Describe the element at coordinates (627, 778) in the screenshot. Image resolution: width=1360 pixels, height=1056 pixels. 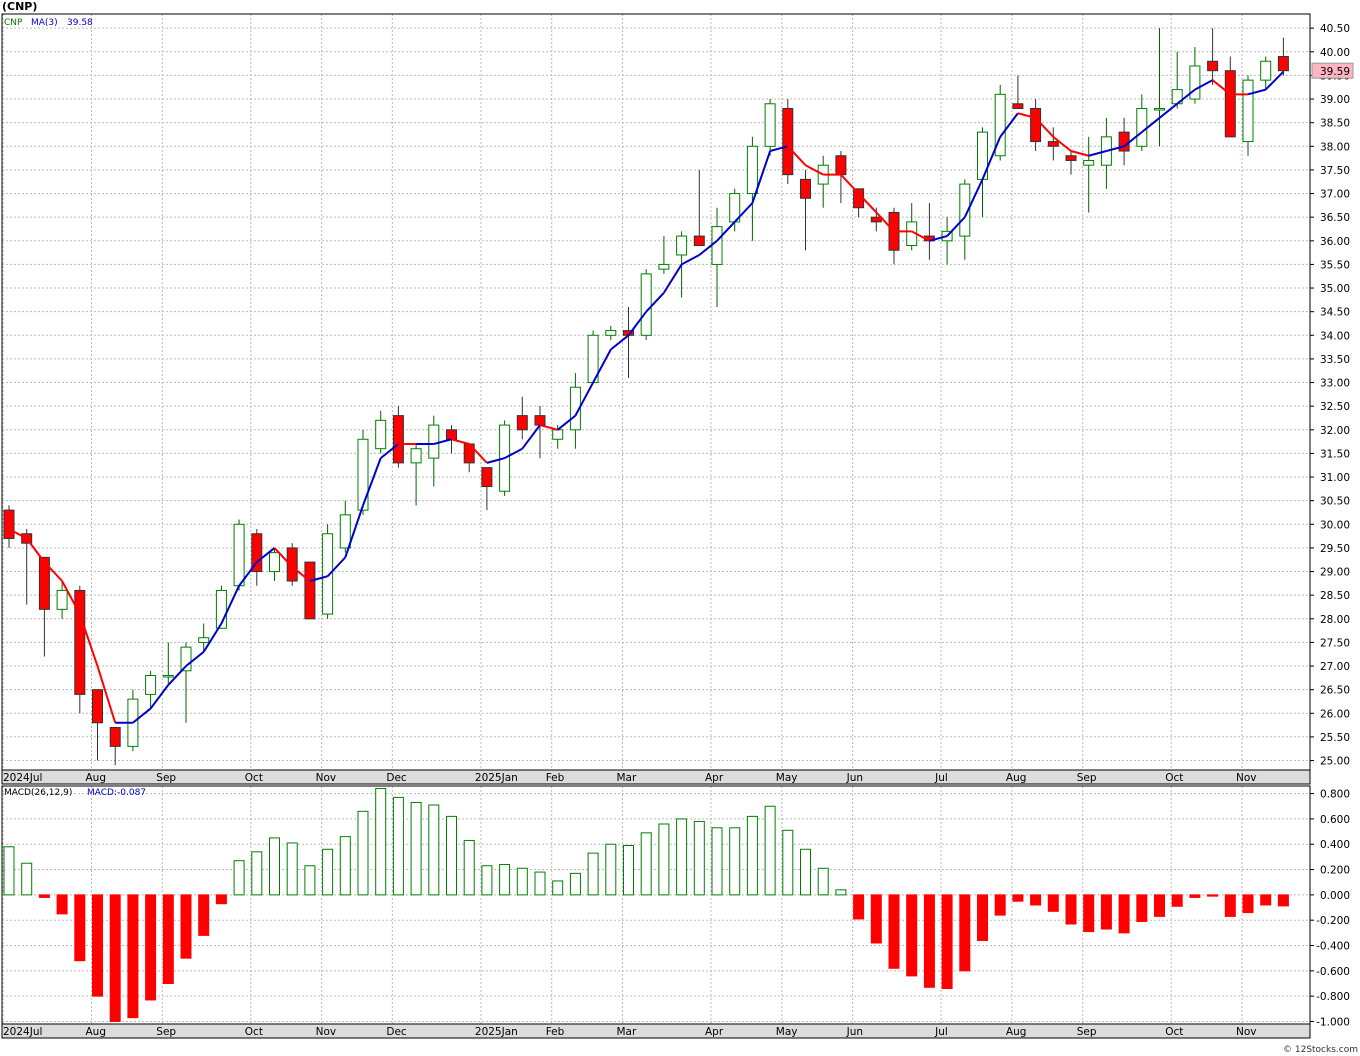
I see `price-date-label: Mar` at that location.